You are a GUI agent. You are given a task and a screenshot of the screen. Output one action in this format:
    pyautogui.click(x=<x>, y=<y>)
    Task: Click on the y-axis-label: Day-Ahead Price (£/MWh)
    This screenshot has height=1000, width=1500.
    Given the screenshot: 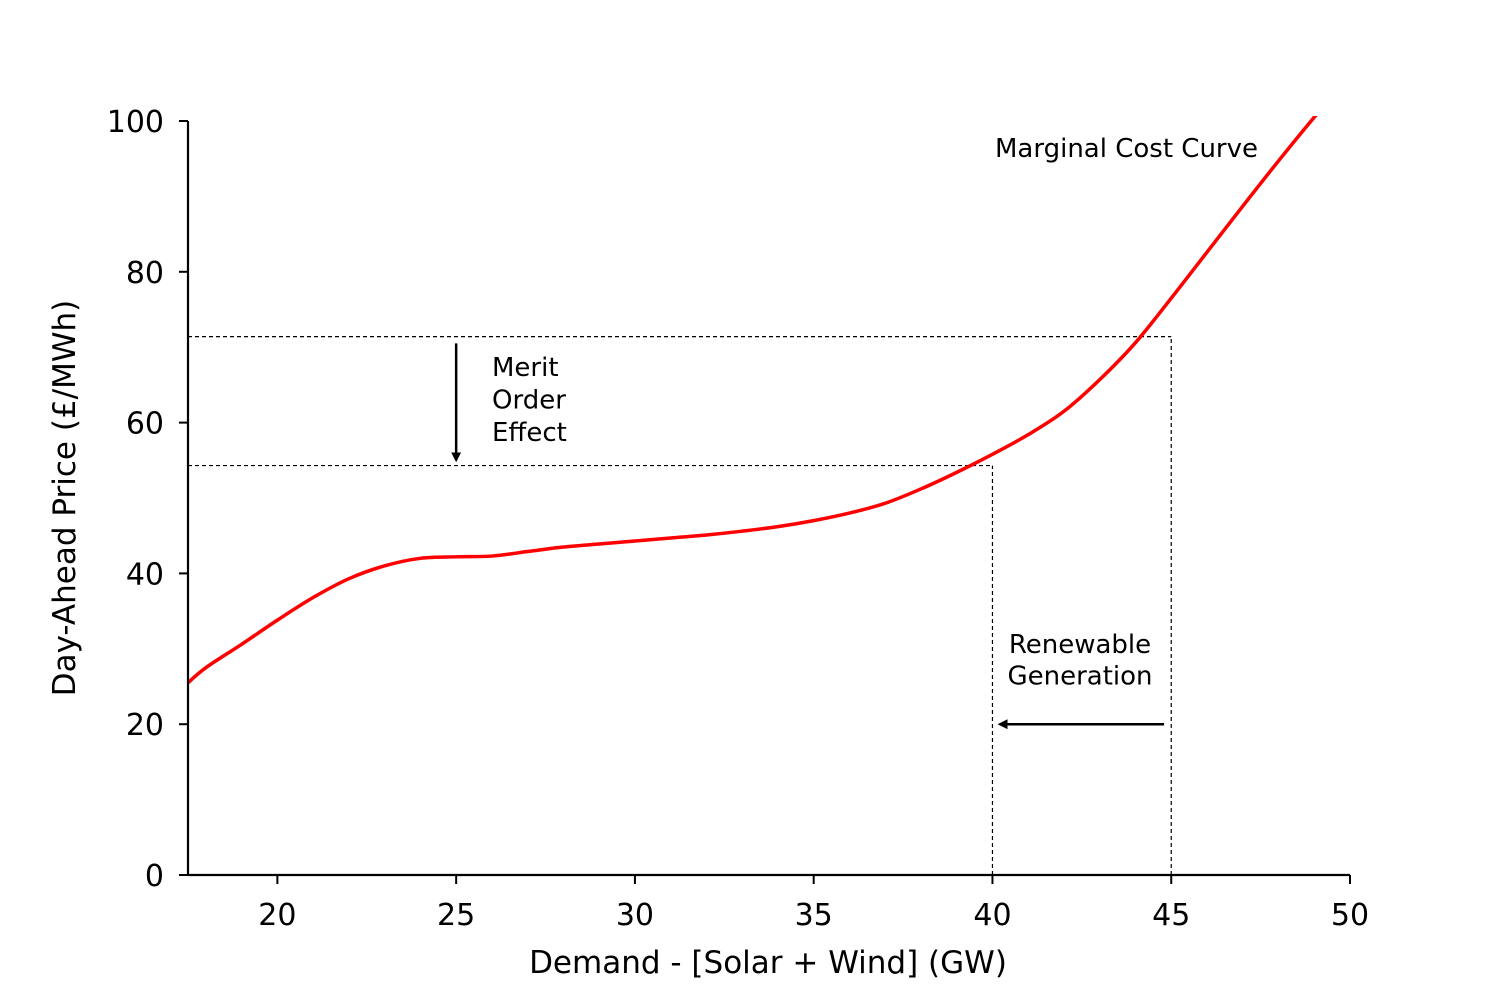 What is the action you would take?
    pyautogui.click(x=65, y=498)
    